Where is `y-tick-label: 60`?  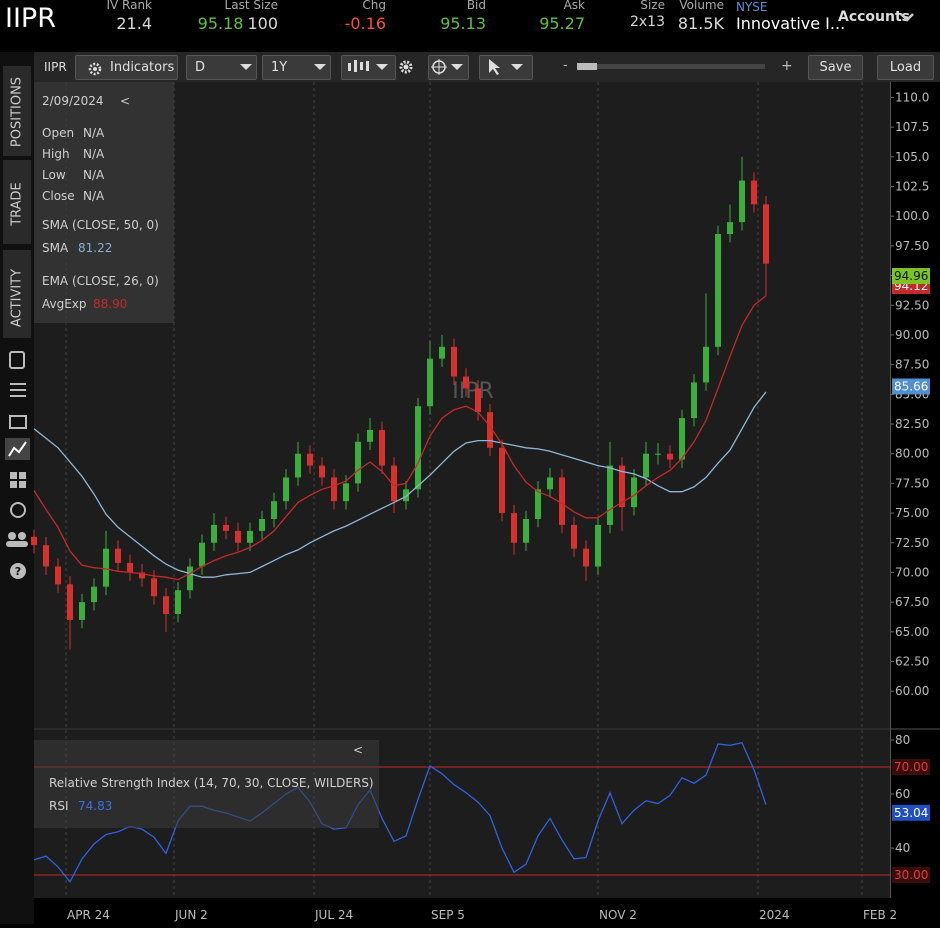 y-tick-label: 60 is located at coordinates (902, 794).